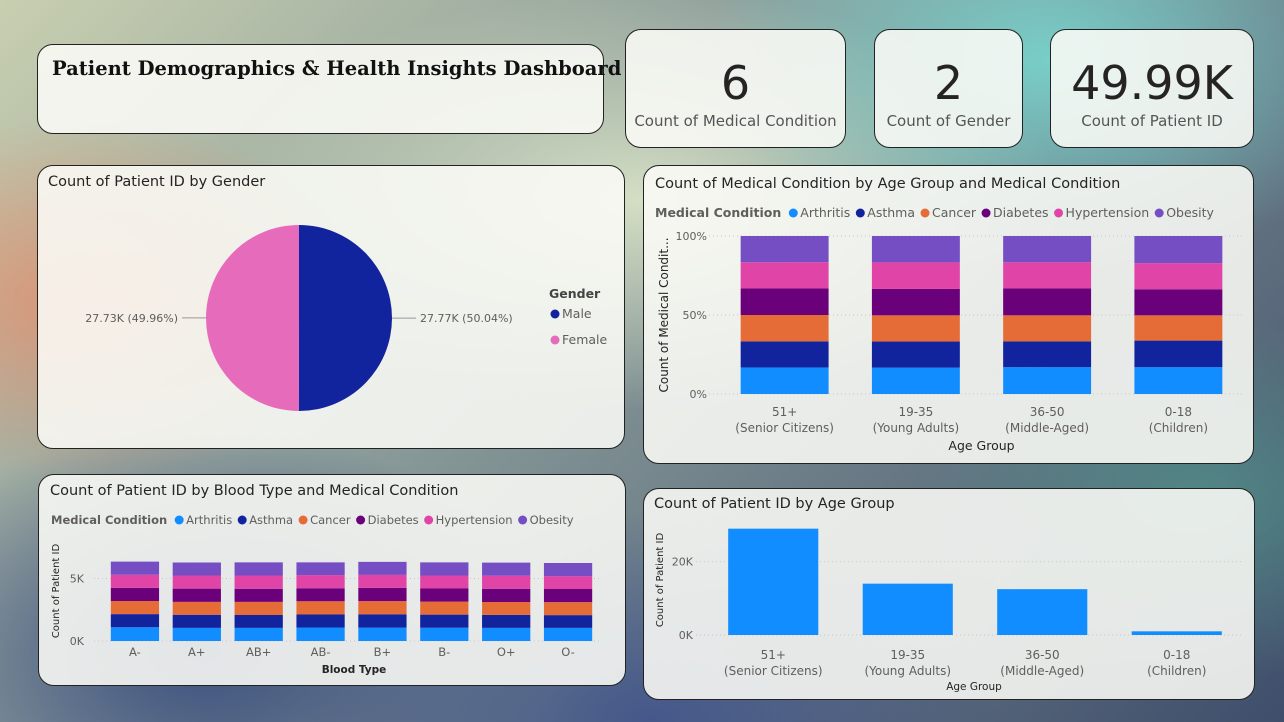 The height and width of the screenshot is (722, 1284). I want to click on chart-title: Count of Patient ID by Age Group, so click(774, 504).